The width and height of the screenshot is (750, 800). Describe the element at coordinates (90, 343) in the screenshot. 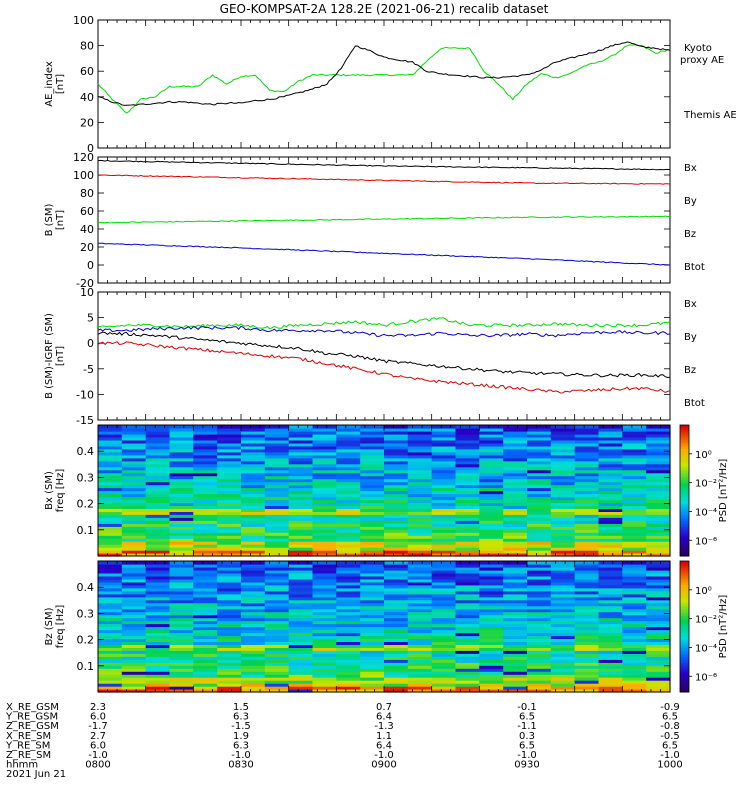

I see `y-tick-label: 0` at that location.